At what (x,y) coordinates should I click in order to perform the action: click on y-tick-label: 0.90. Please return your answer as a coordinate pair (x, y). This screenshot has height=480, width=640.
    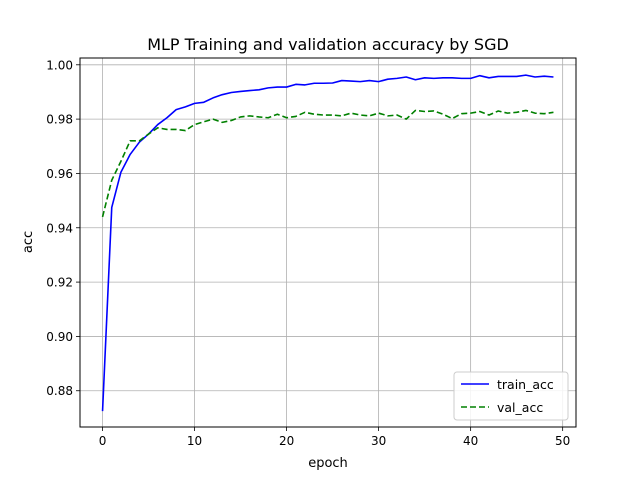
    Looking at the image, I should click on (59, 337).